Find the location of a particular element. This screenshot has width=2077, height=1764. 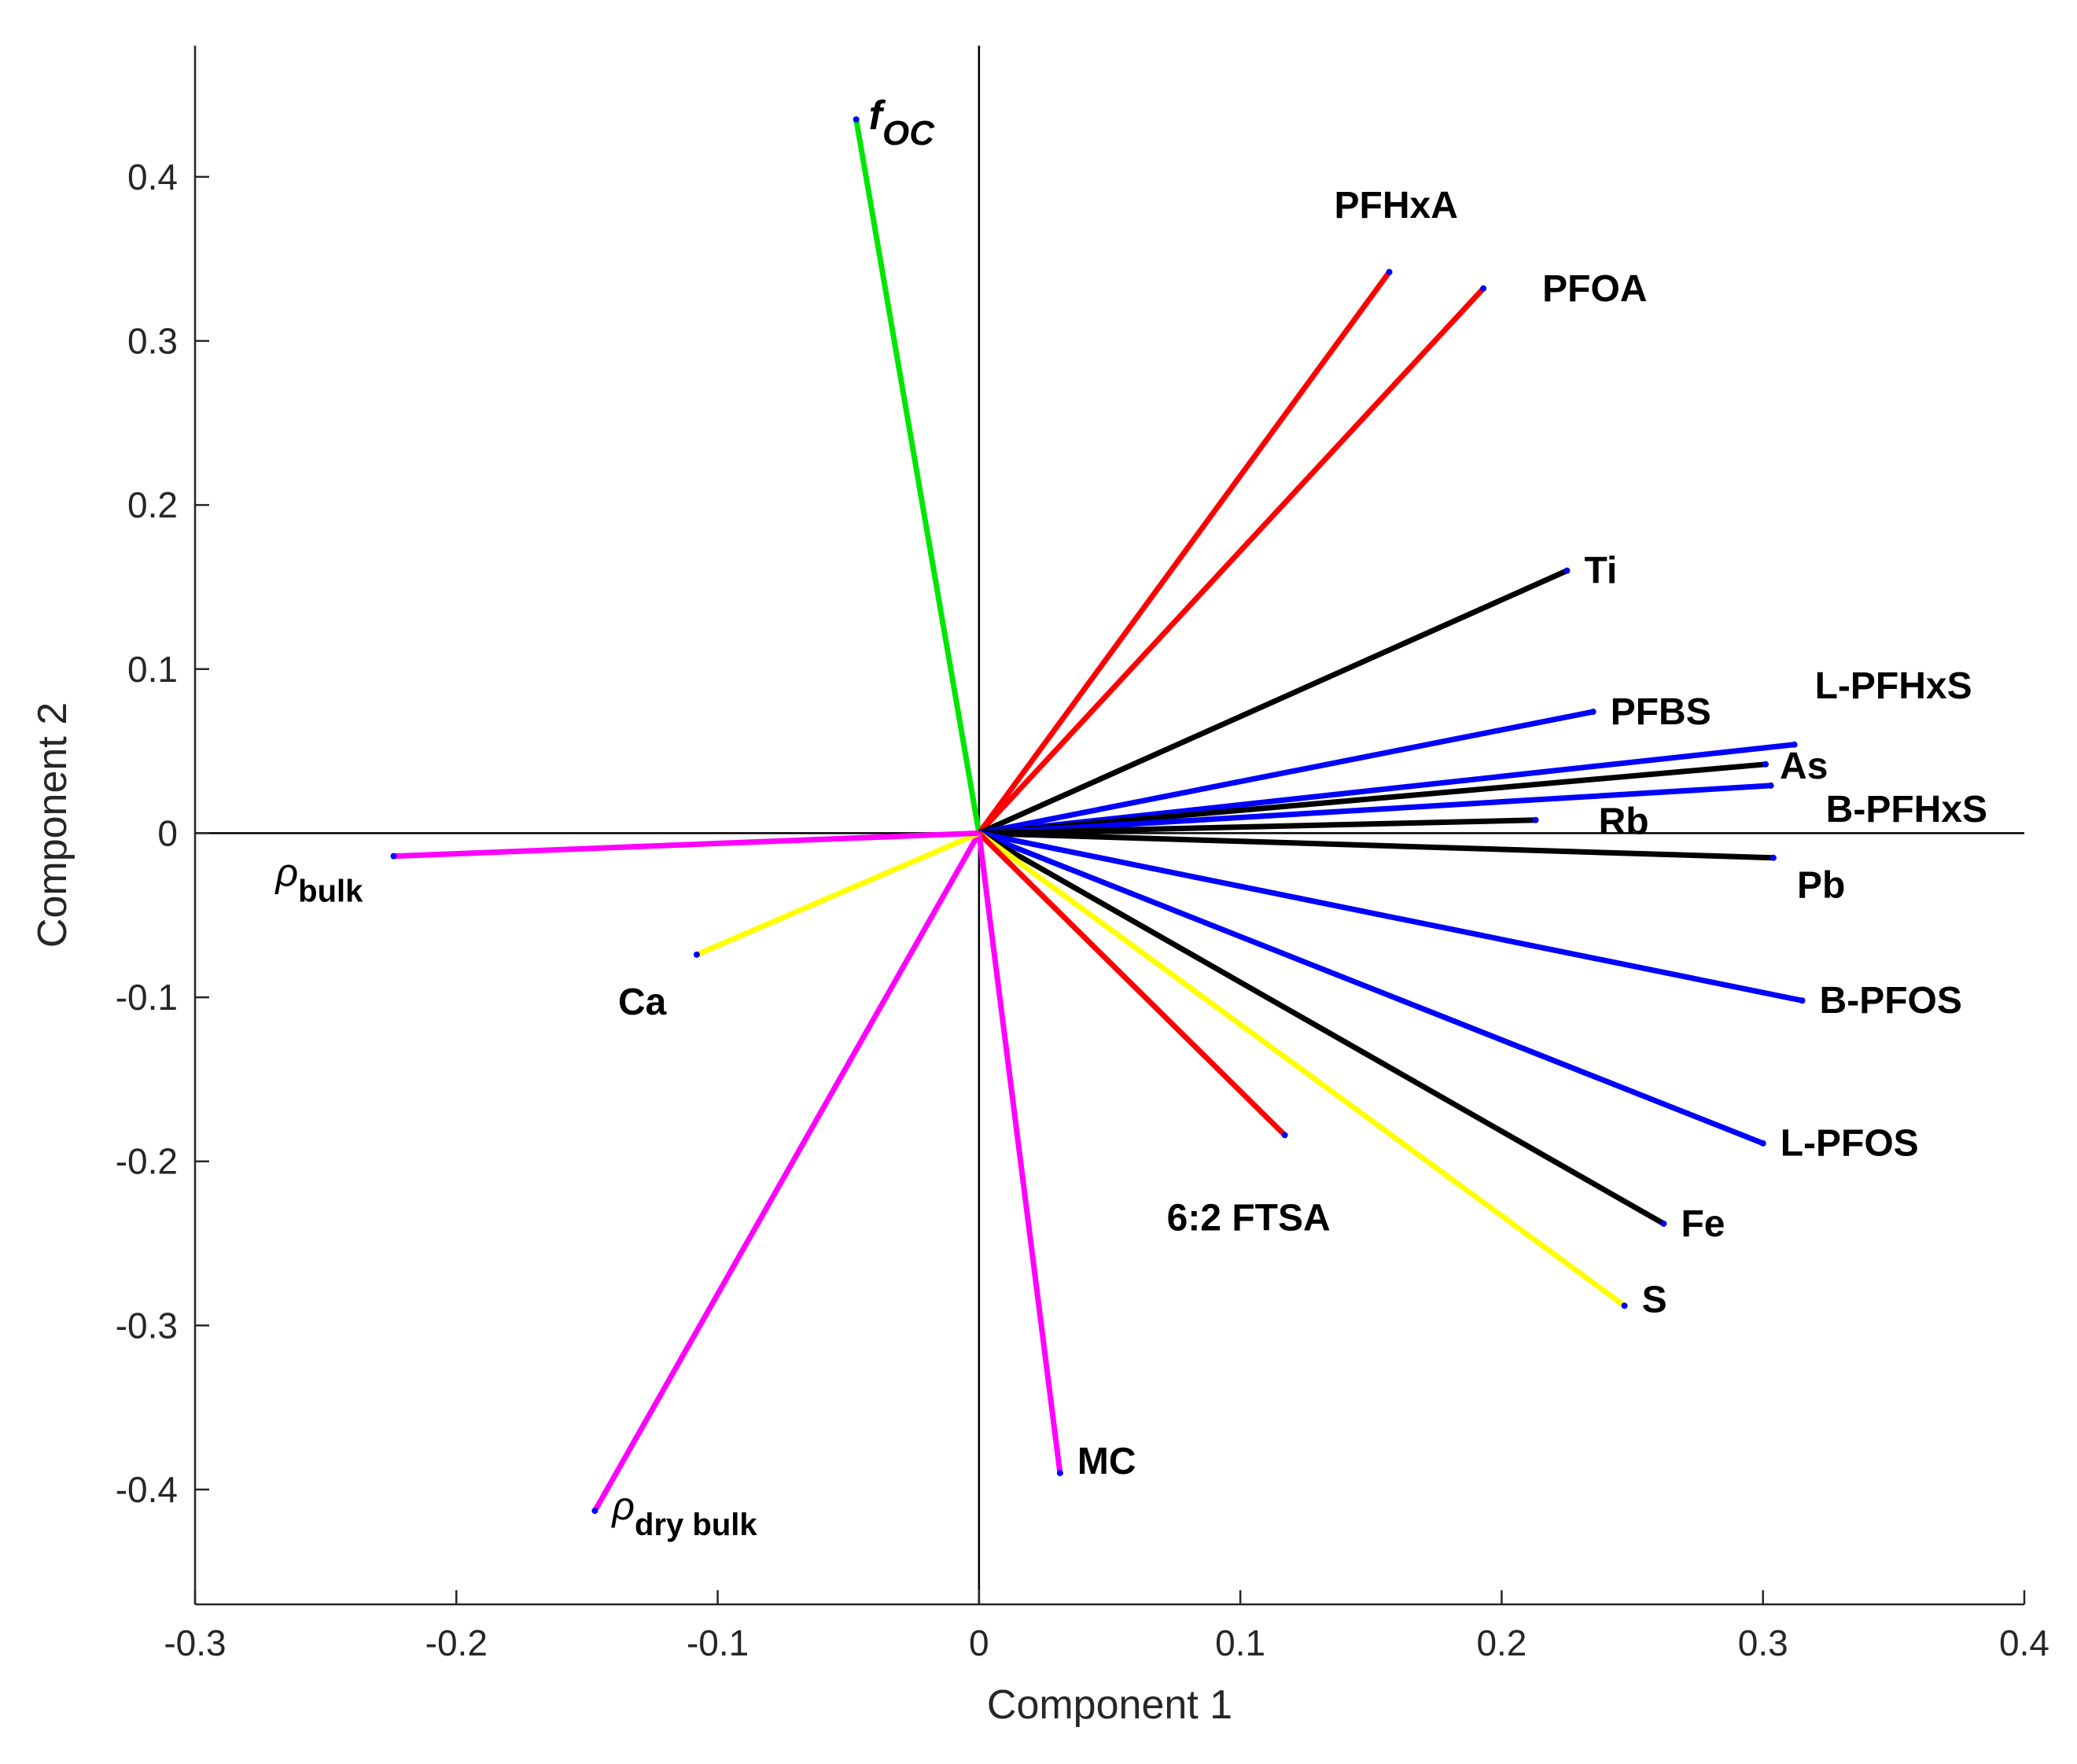

vector-tip-pb is located at coordinates (1774, 857).